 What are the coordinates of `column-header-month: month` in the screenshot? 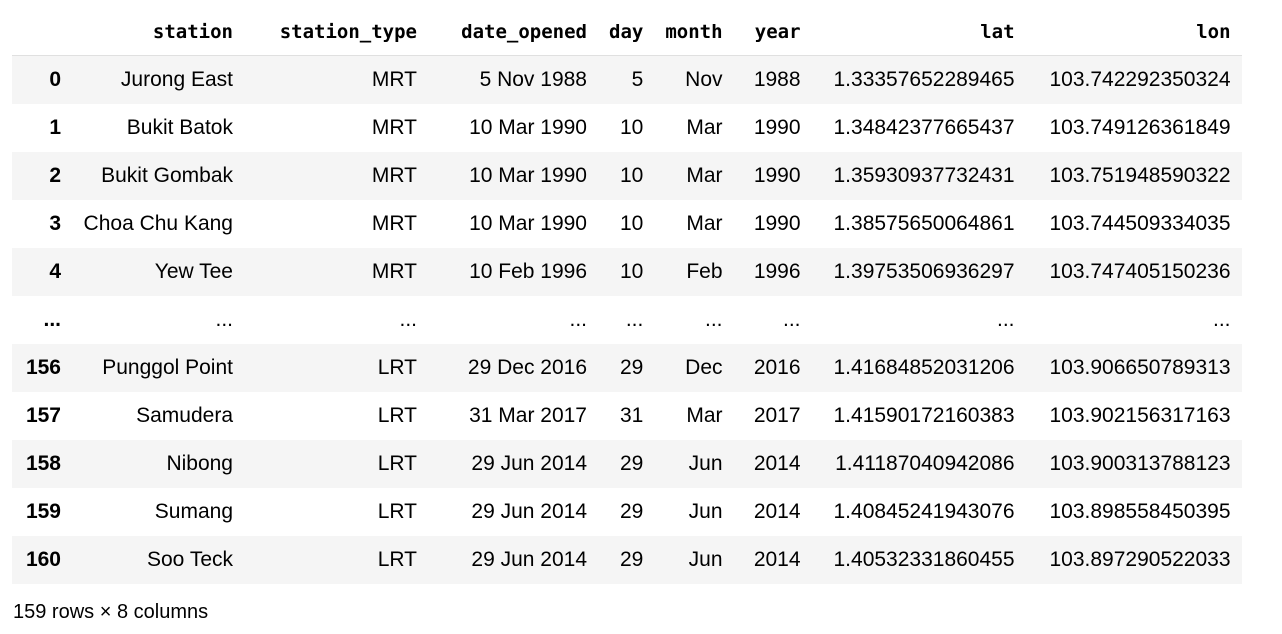 It's located at (694, 32).